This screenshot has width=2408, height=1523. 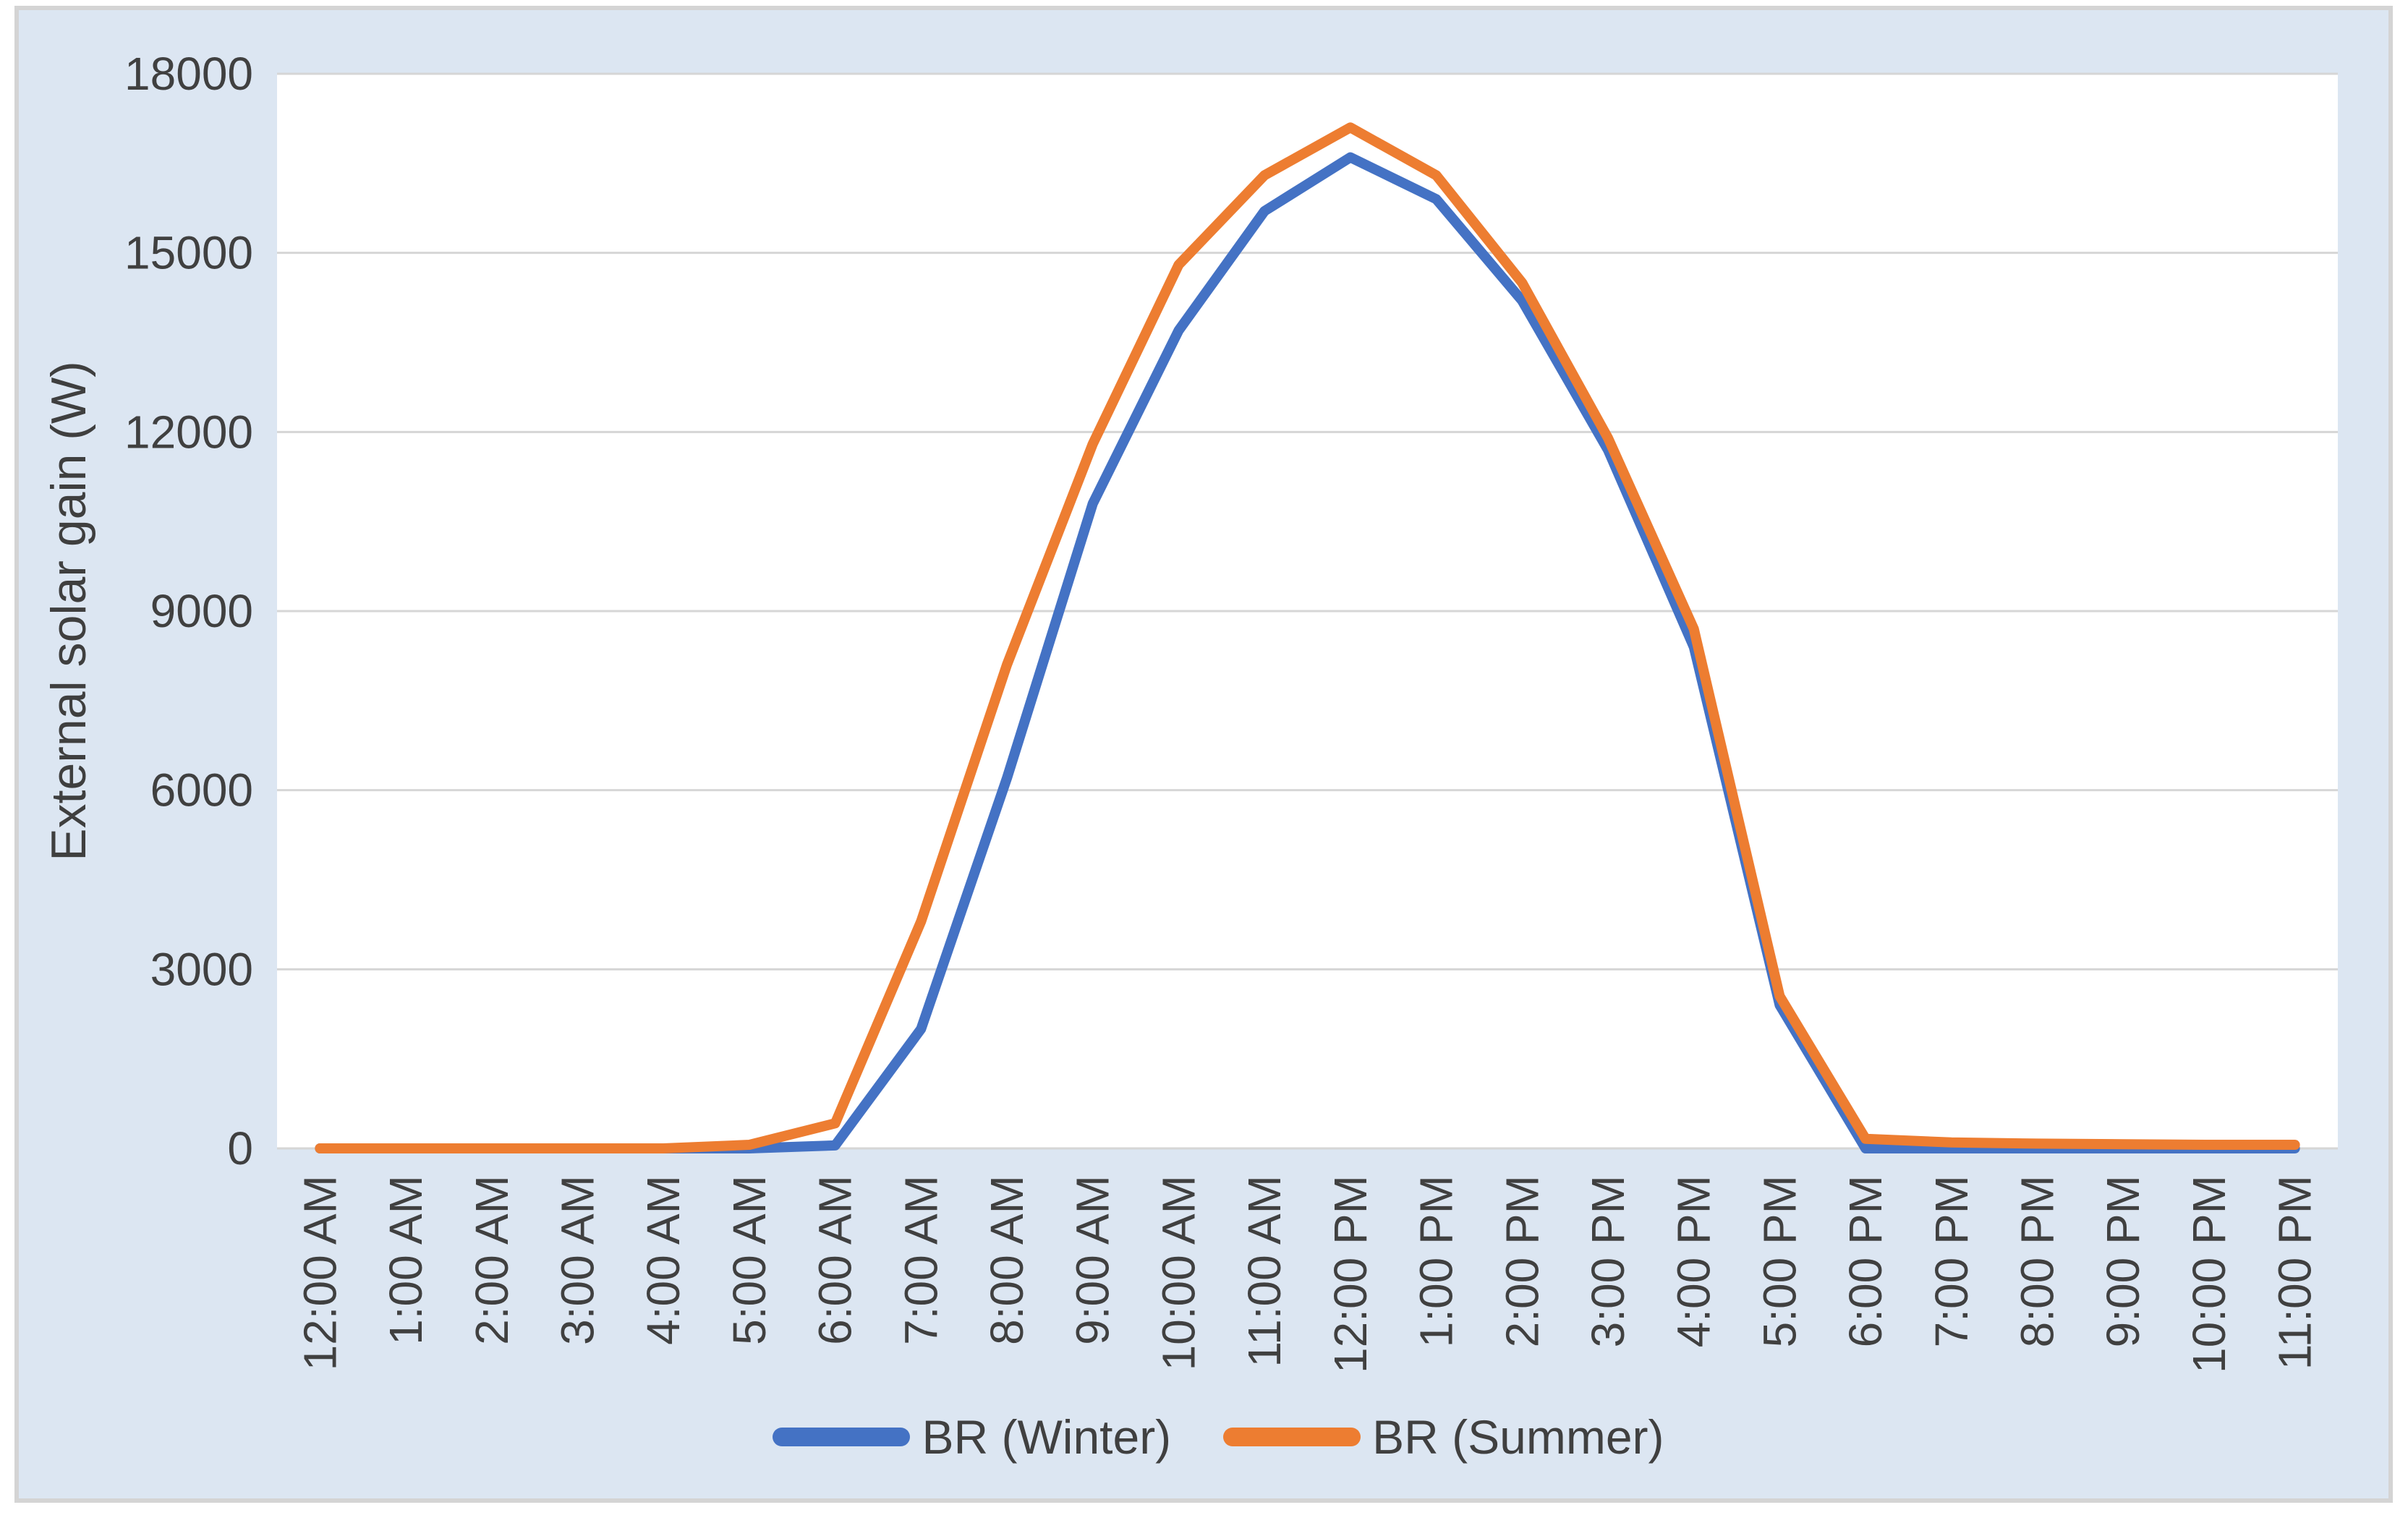 I want to click on x-tick-label: 9:00 PM, so click(x=2123, y=1261).